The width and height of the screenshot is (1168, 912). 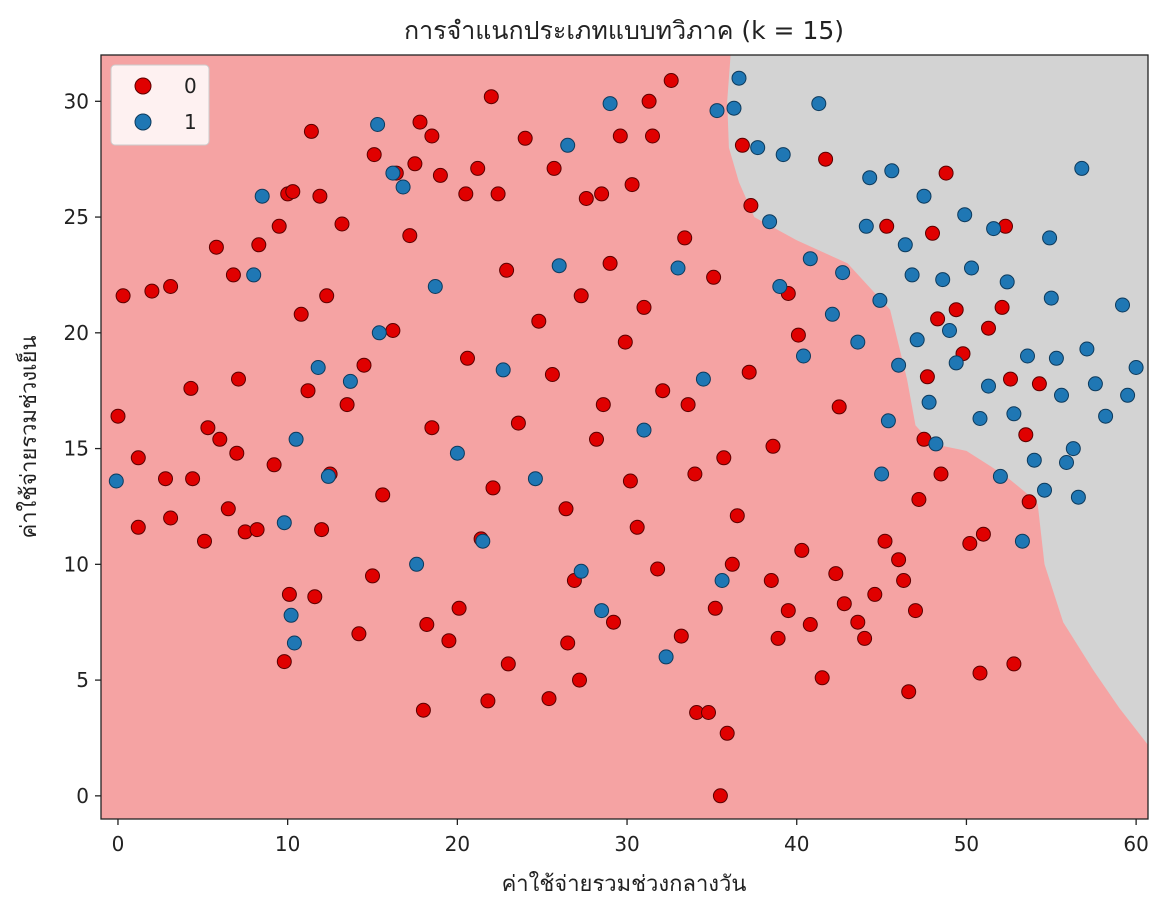 What do you see at coordinates (457, 844) in the screenshot?
I see `x-tick-label: 20` at bounding box center [457, 844].